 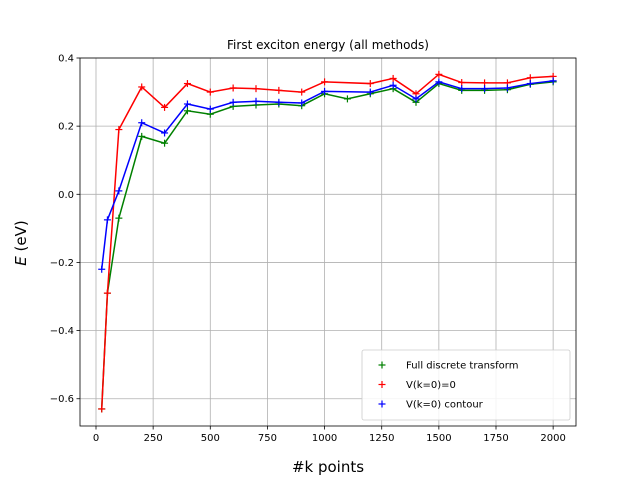 What do you see at coordinates (66, 195) in the screenshot?
I see `y-tick-label: 0.0` at bounding box center [66, 195].